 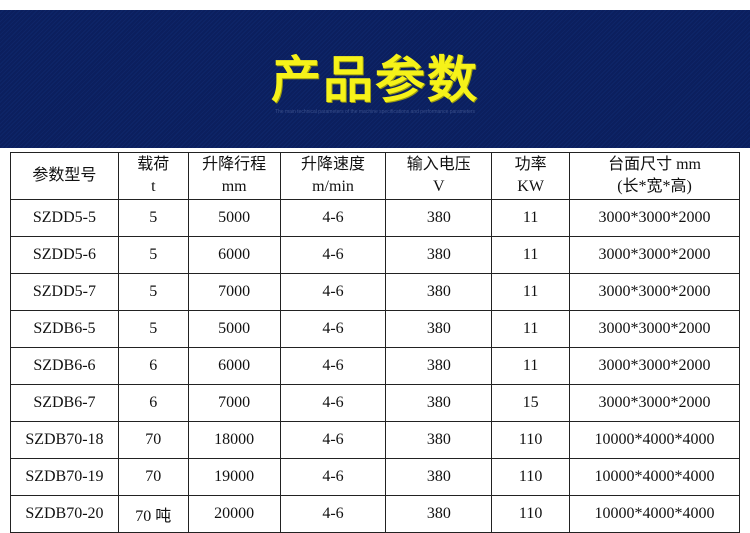 I want to click on table-row: SZDB6-6 6 6000 4-6 380 11 3000*3000*2000, so click(x=375, y=366).